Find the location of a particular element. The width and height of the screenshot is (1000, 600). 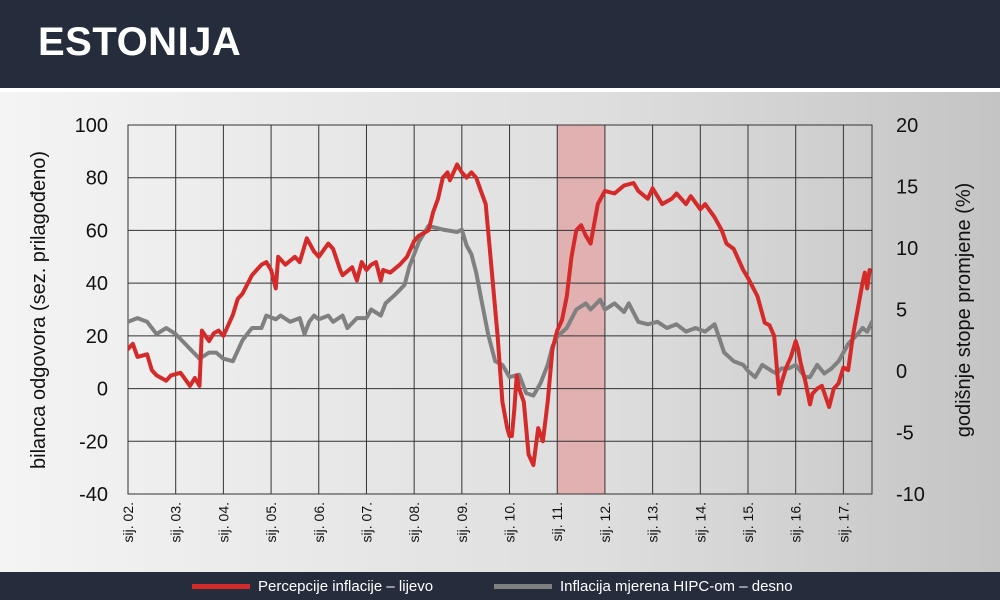

x-tick-label: sij. 06. is located at coordinates (319, 522).